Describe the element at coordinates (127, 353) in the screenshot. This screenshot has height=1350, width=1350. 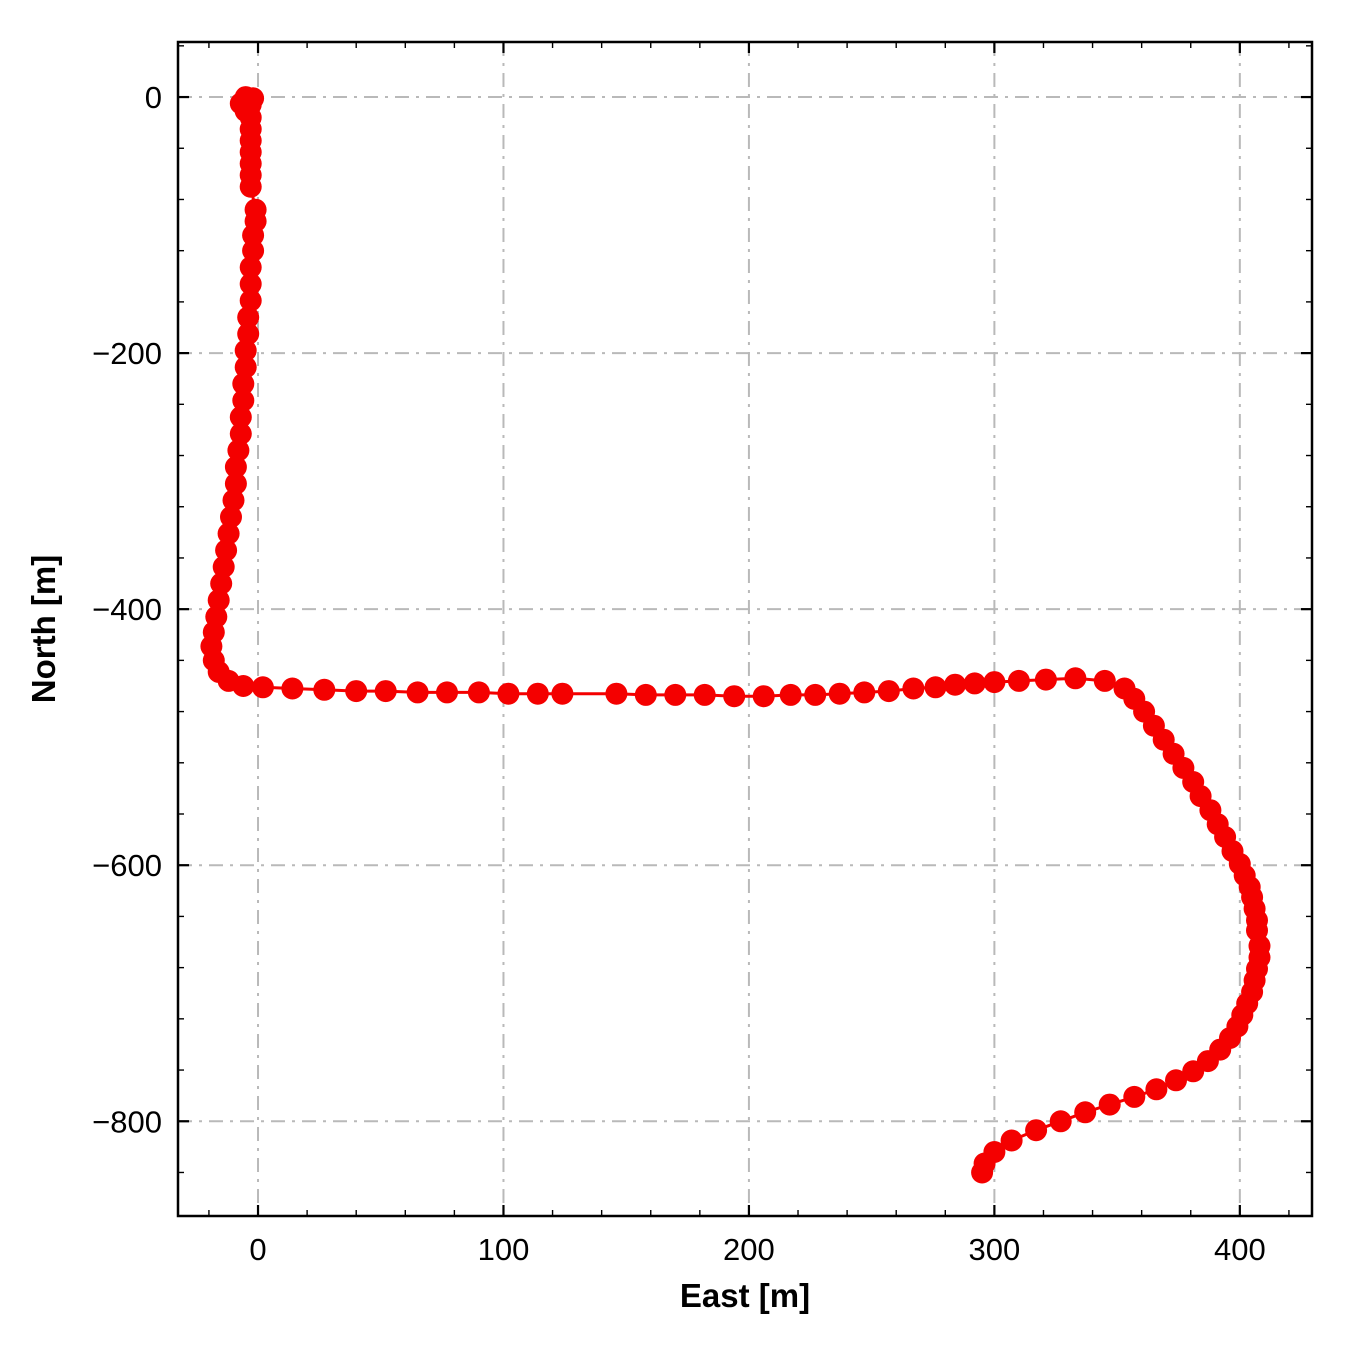
I see `y-tick-label: −200` at that location.